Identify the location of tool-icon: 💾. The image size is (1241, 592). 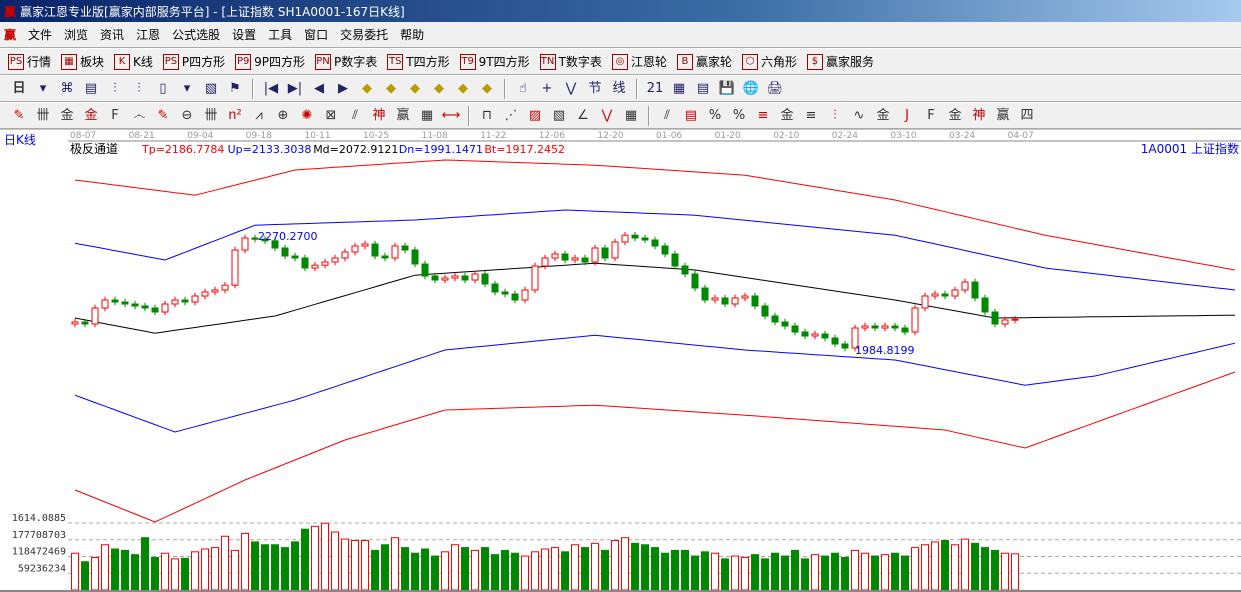
(727, 88).